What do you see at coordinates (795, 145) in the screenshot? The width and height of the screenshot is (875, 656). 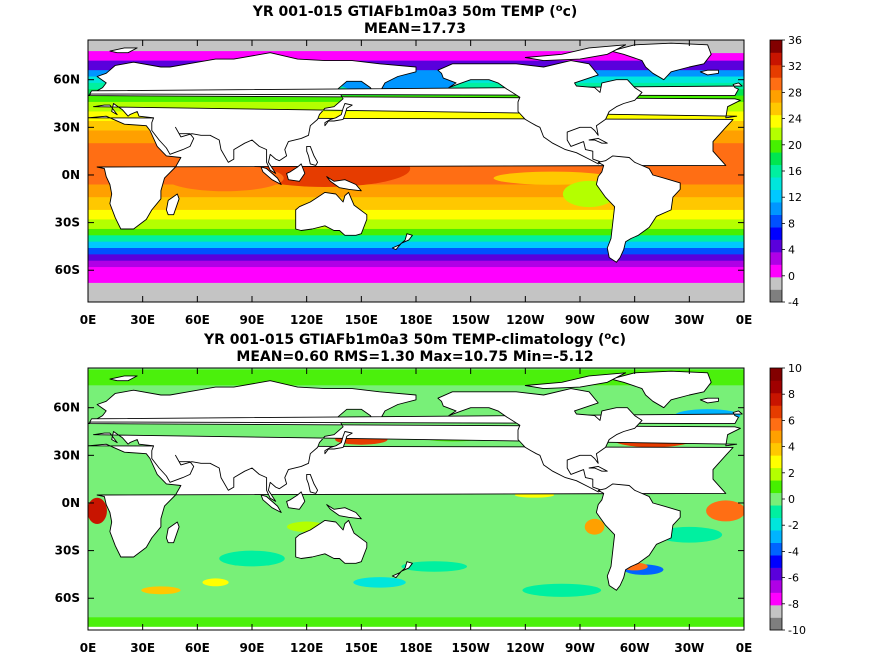 I see `colorbar-tick-label: 20` at bounding box center [795, 145].